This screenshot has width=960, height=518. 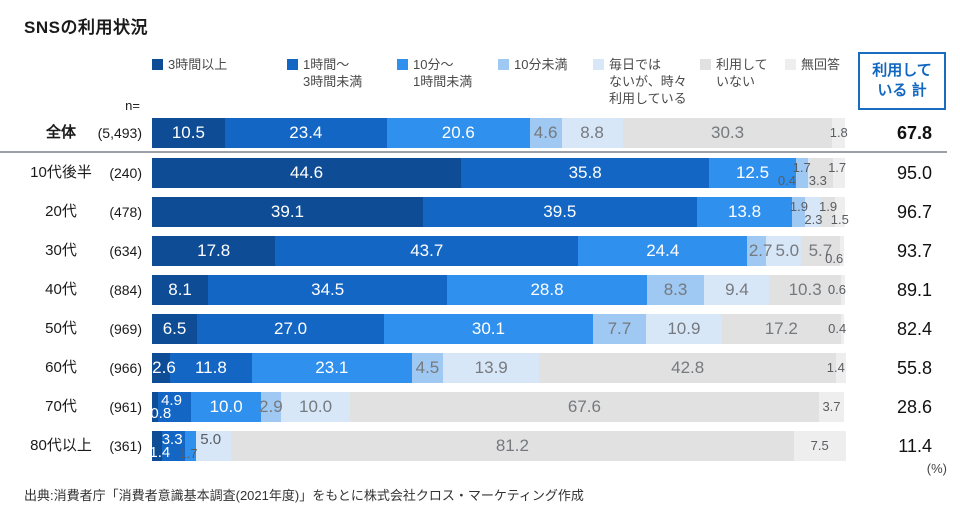 I want to click on bar-value-label: 2.6, so click(x=164, y=367).